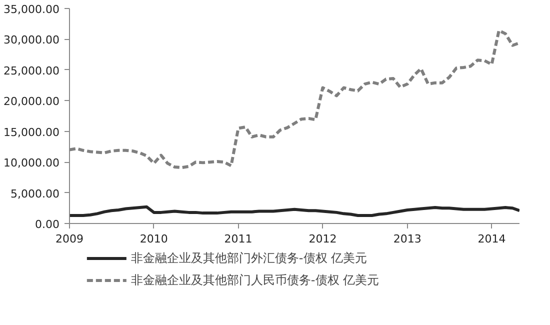 The width and height of the screenshot is (550, 325). I want to click on legend-label: 非金融企业及其他部门人民币债务-债权 亿美元, so click(255, 280).